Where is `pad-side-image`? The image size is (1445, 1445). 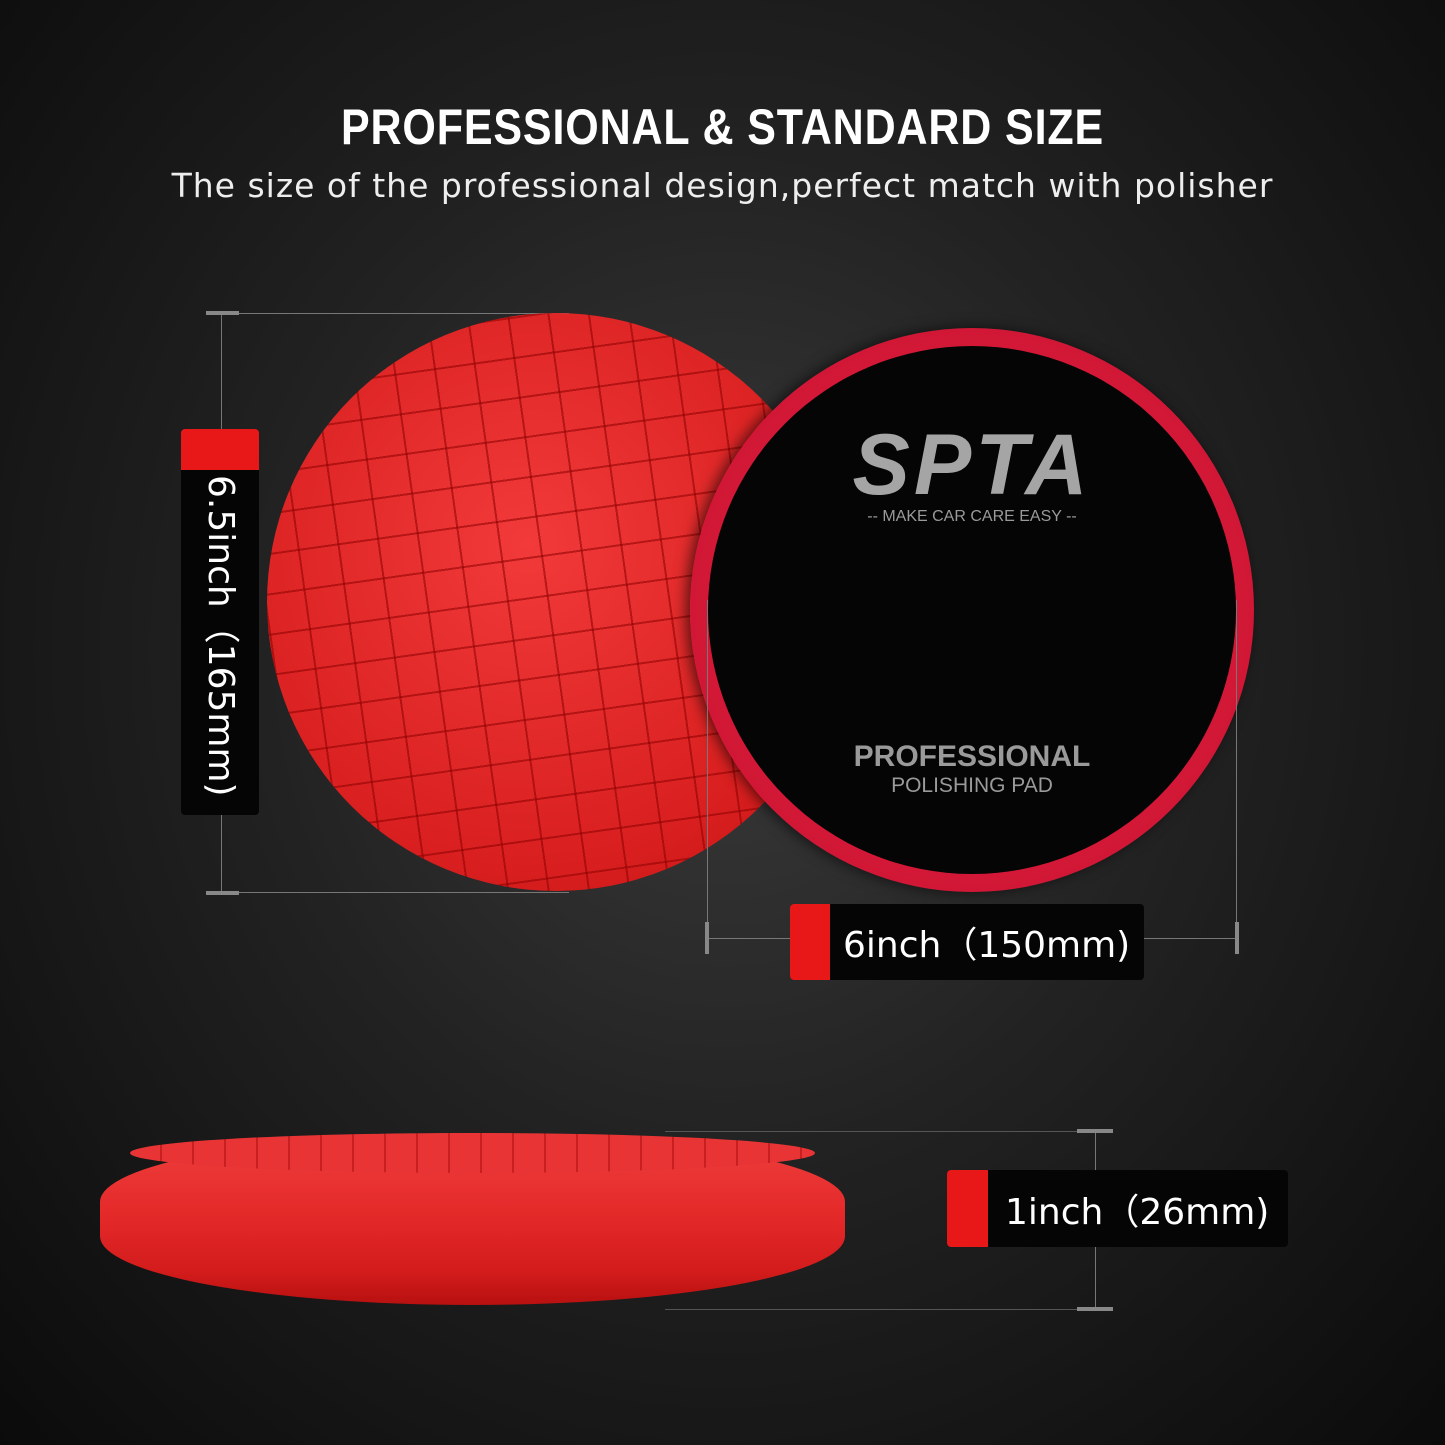 pad-side-image is located at coordinates (472, 1219).